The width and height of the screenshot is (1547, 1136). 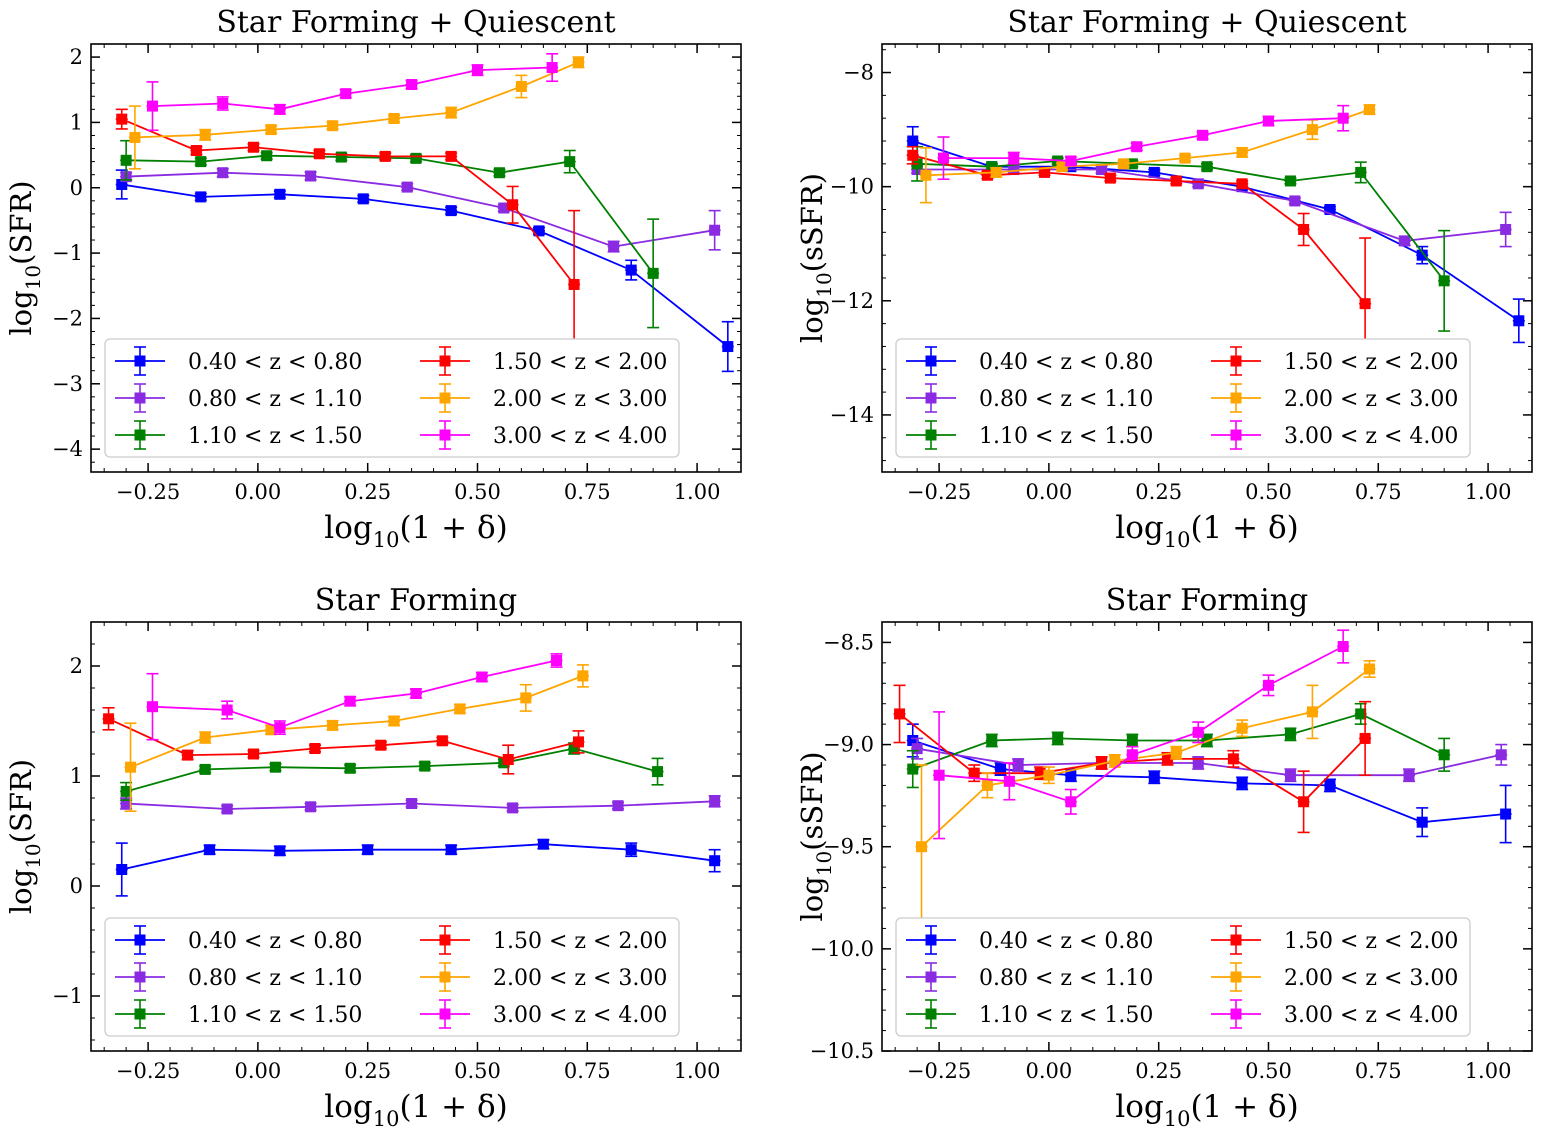 What do you see at coordinates (1206, 22) in the screenshot?
I see `chart-title: Star Forming + Quiescent` at bounding box center [1206, 22].